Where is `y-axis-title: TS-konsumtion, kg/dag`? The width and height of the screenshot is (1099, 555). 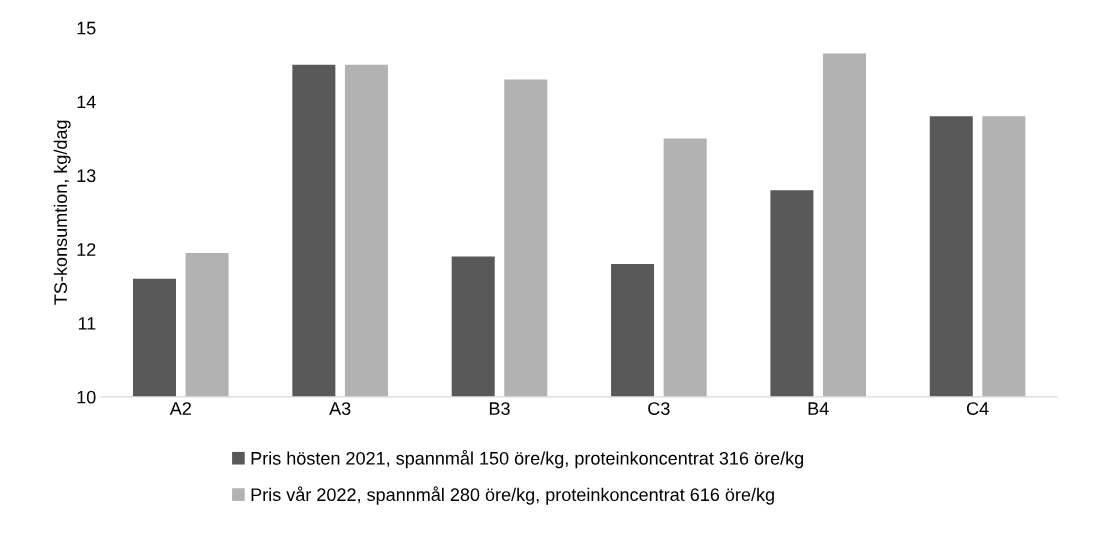 y-axis-title: TS-konsumtion, kg/dag is located at coordinates (62, 212).